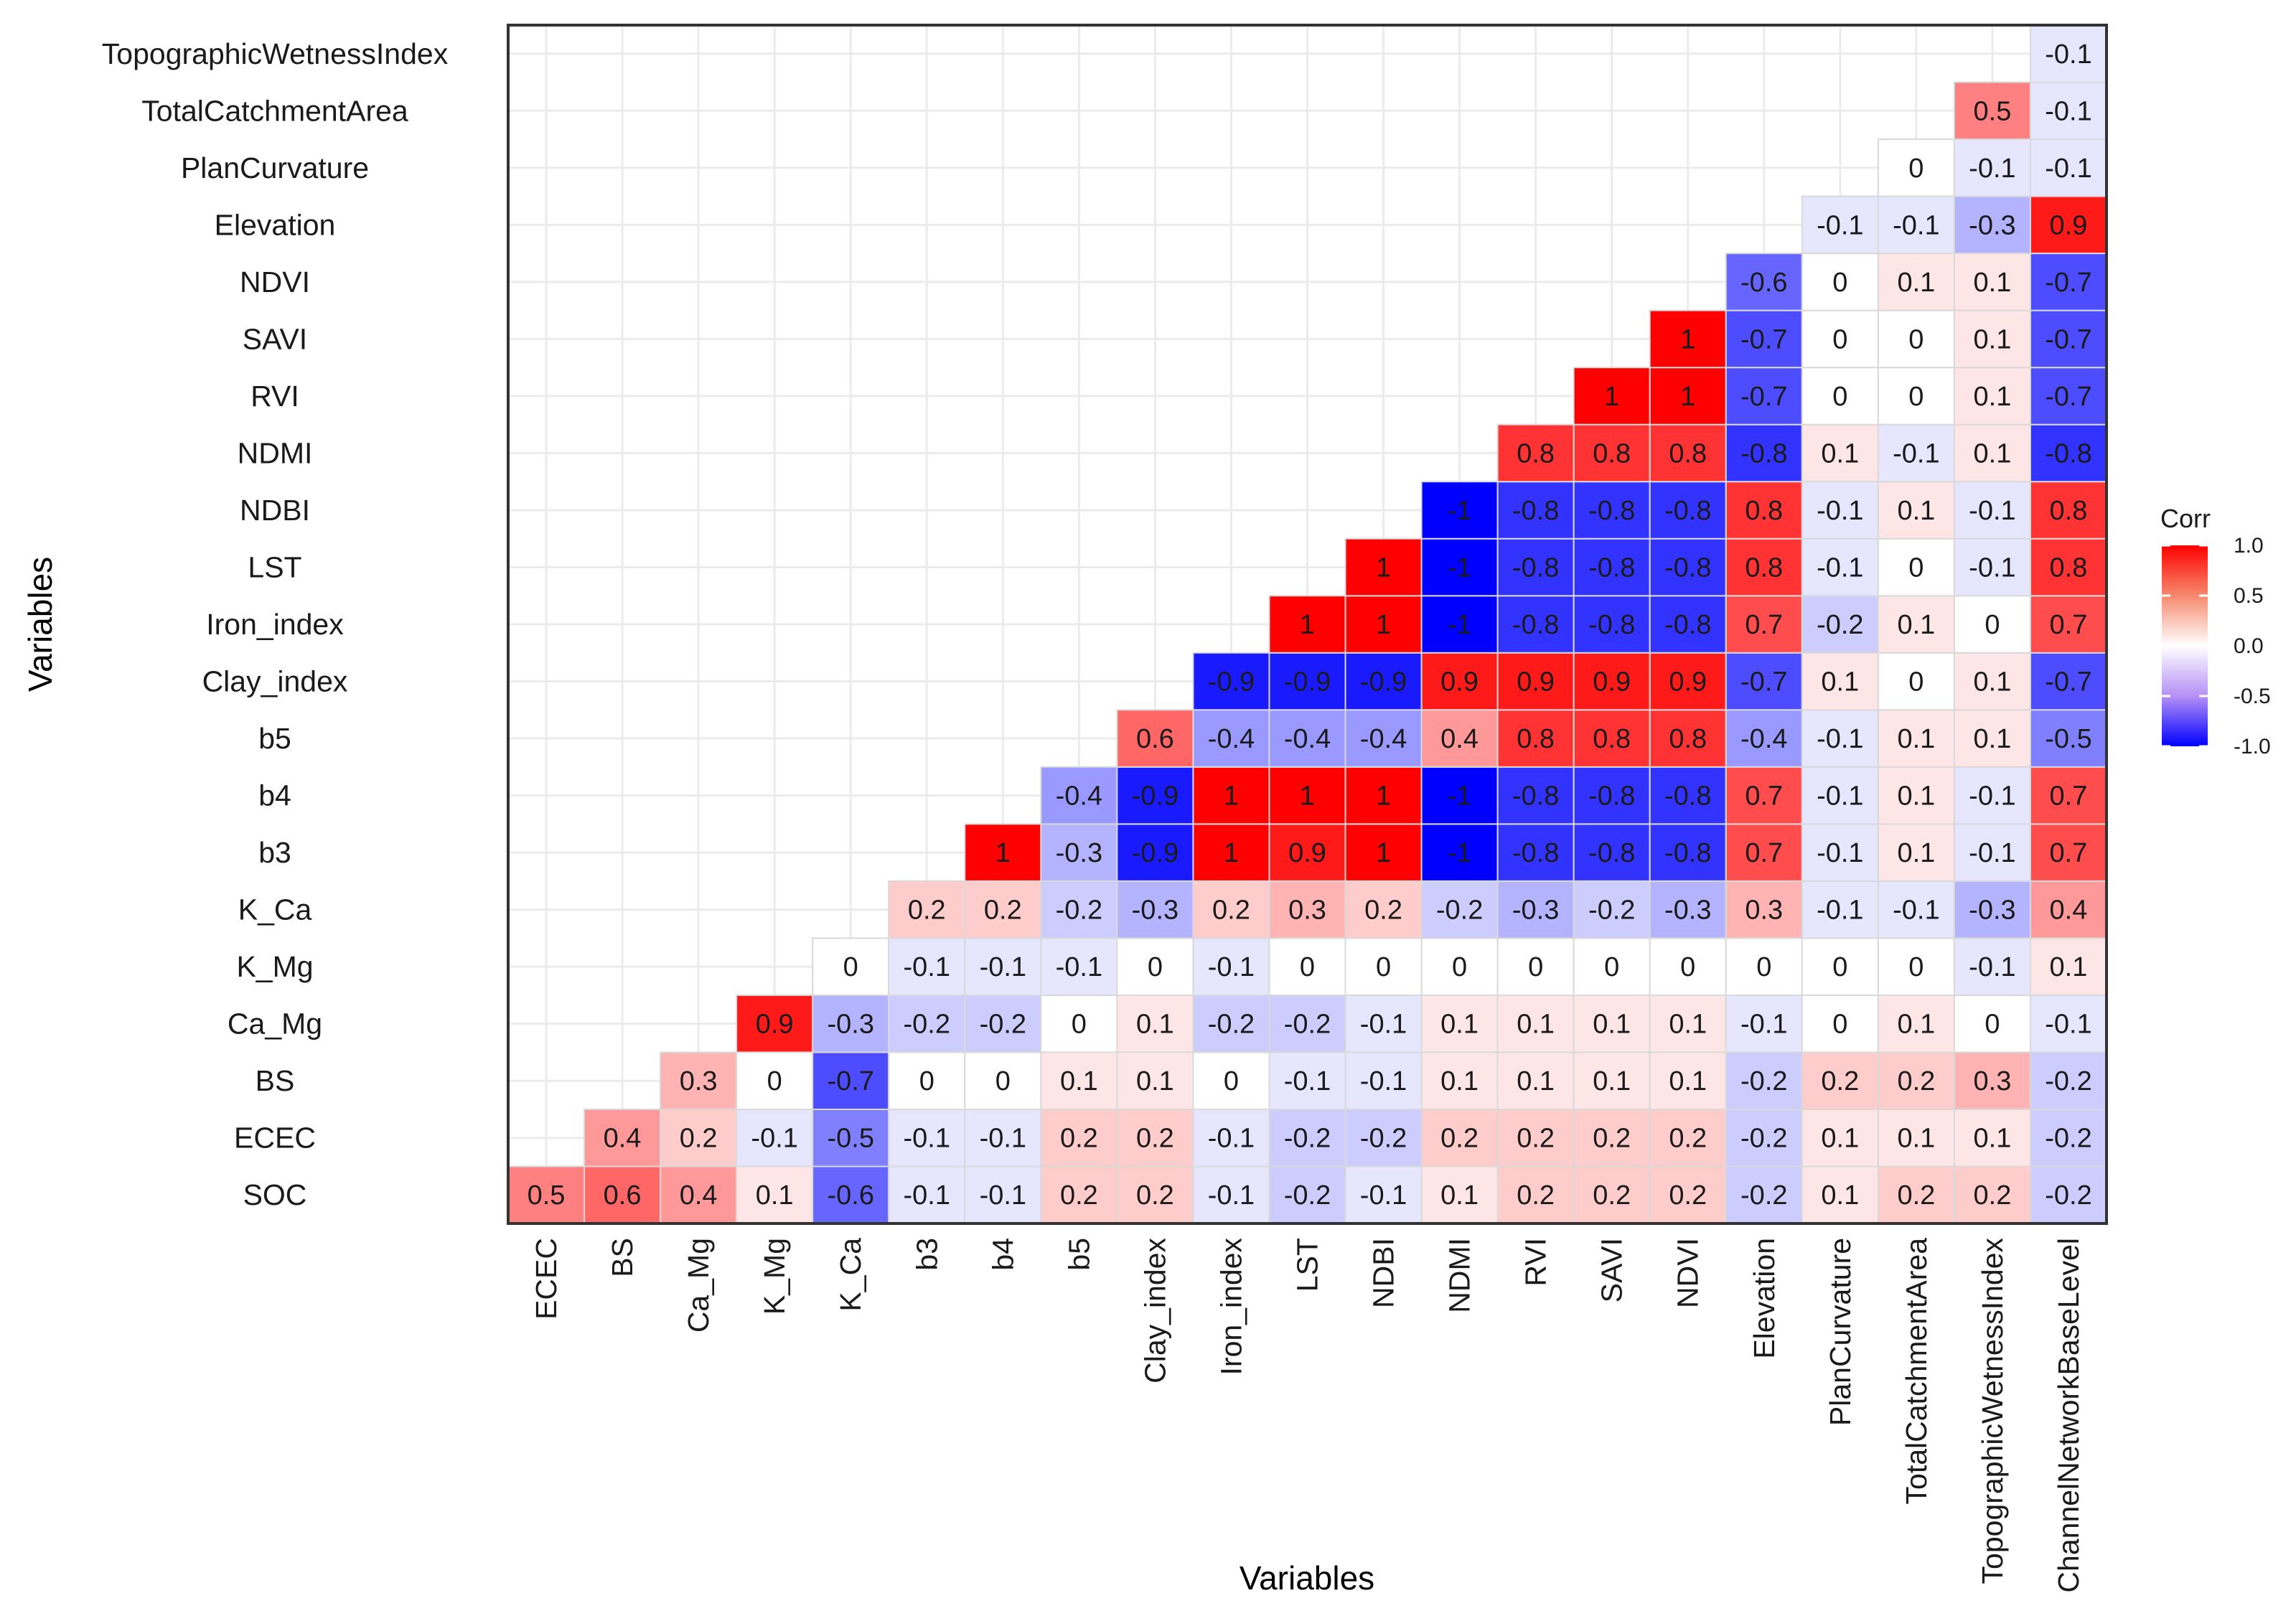 The image size is (2296, 1616). What do you see at coordinates (1764, 853) in the screenshot?
I see `cell-value-label: 0.7` at bounding box center [1764, 853].